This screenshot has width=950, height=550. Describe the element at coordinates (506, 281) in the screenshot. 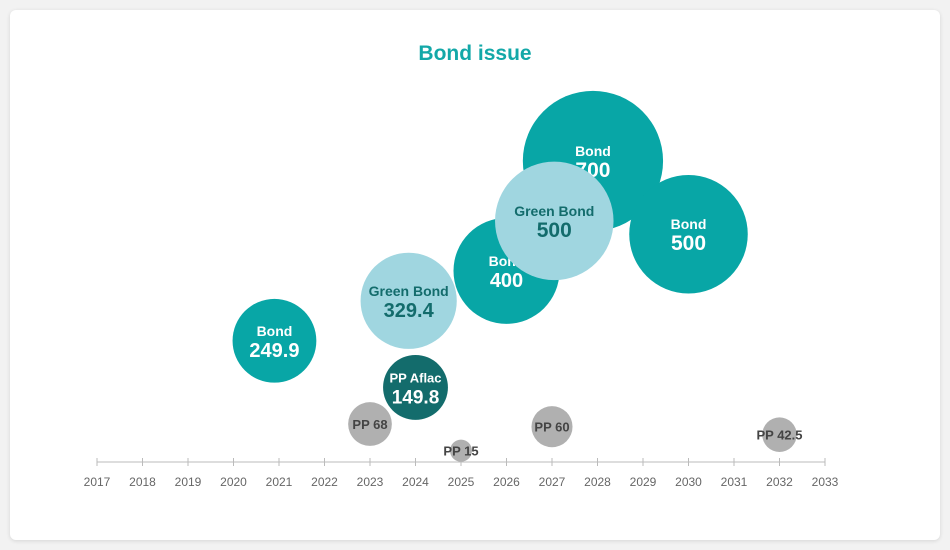

I see `bubble-value-label: 400` at that location.